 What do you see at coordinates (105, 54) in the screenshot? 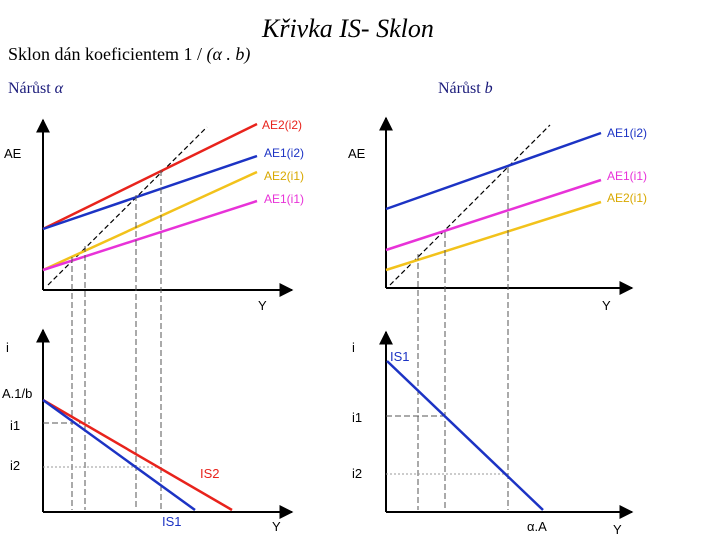
I see `subtitle-prefix: Sklon dán koeficientem 1 /` at bounding box center [105, 54].